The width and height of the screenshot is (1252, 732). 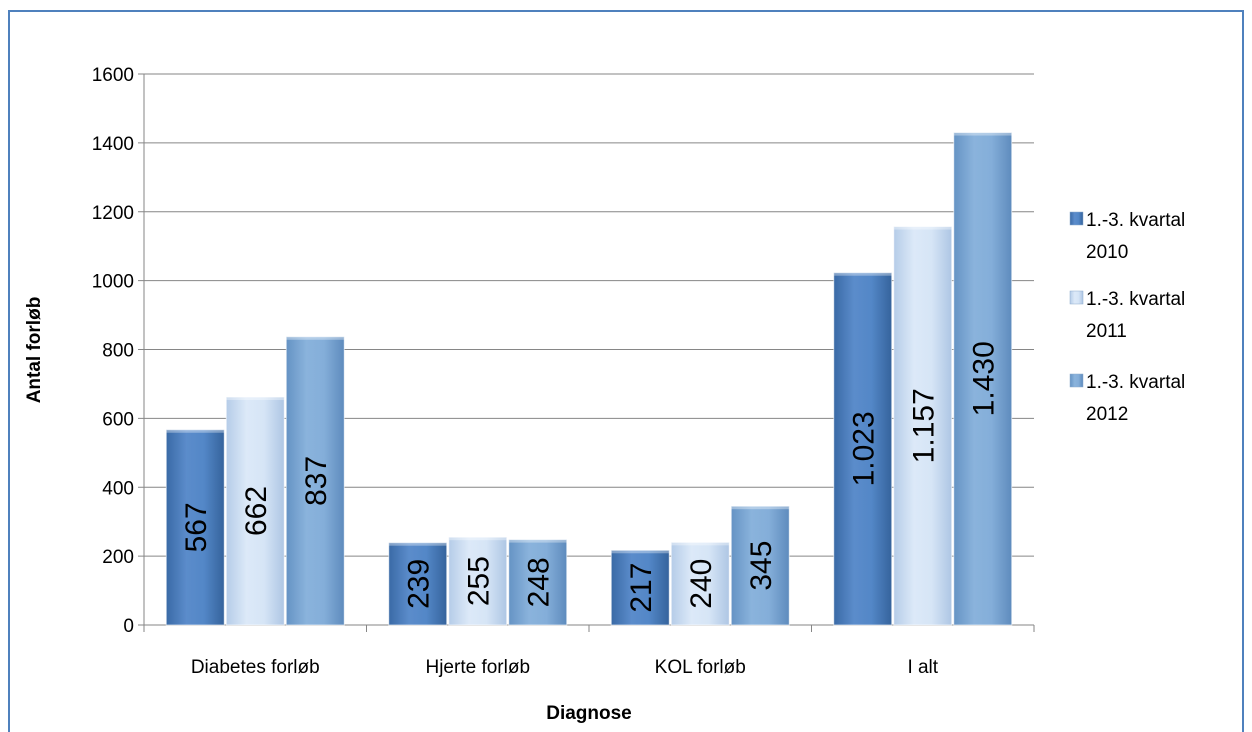 I want to click on data-label: 255, so click(x=479, y=581).